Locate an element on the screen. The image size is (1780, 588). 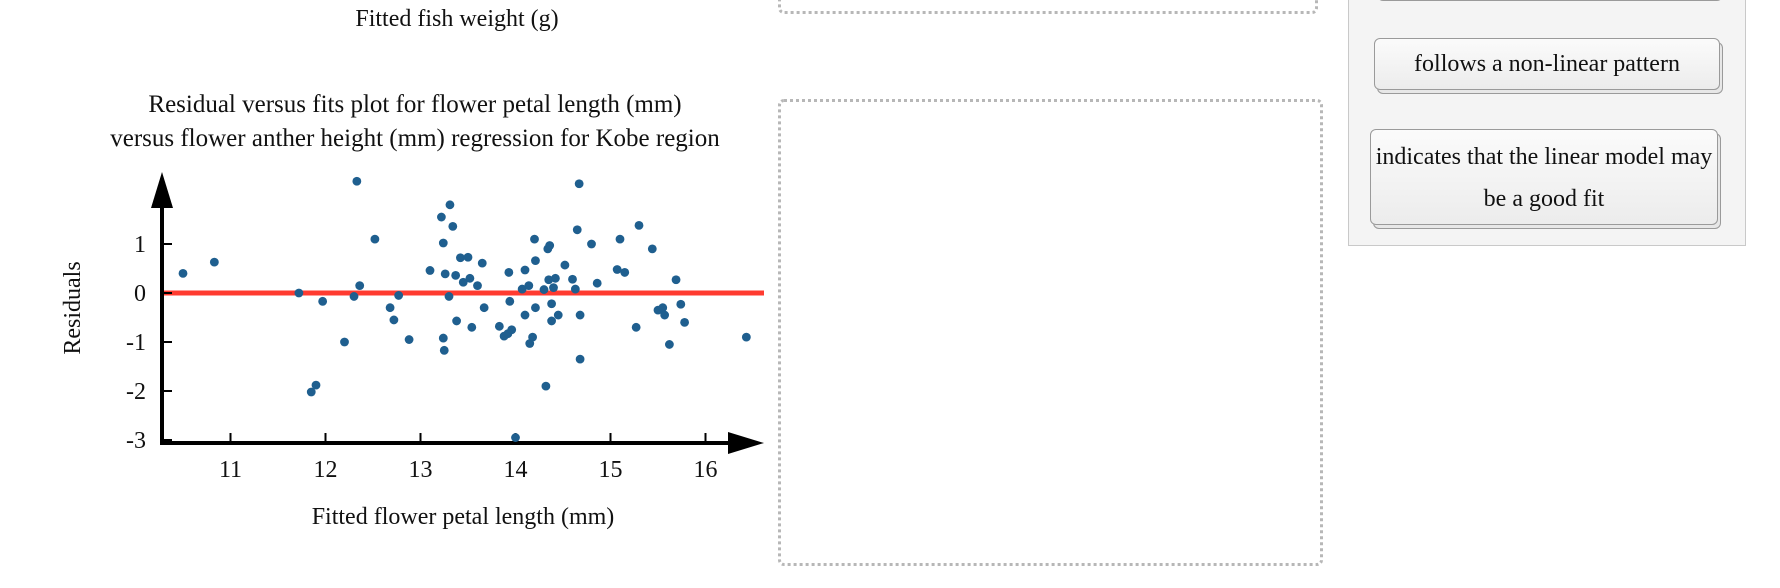
y-axis-label: Residuals is located at coordinates (73, 307).